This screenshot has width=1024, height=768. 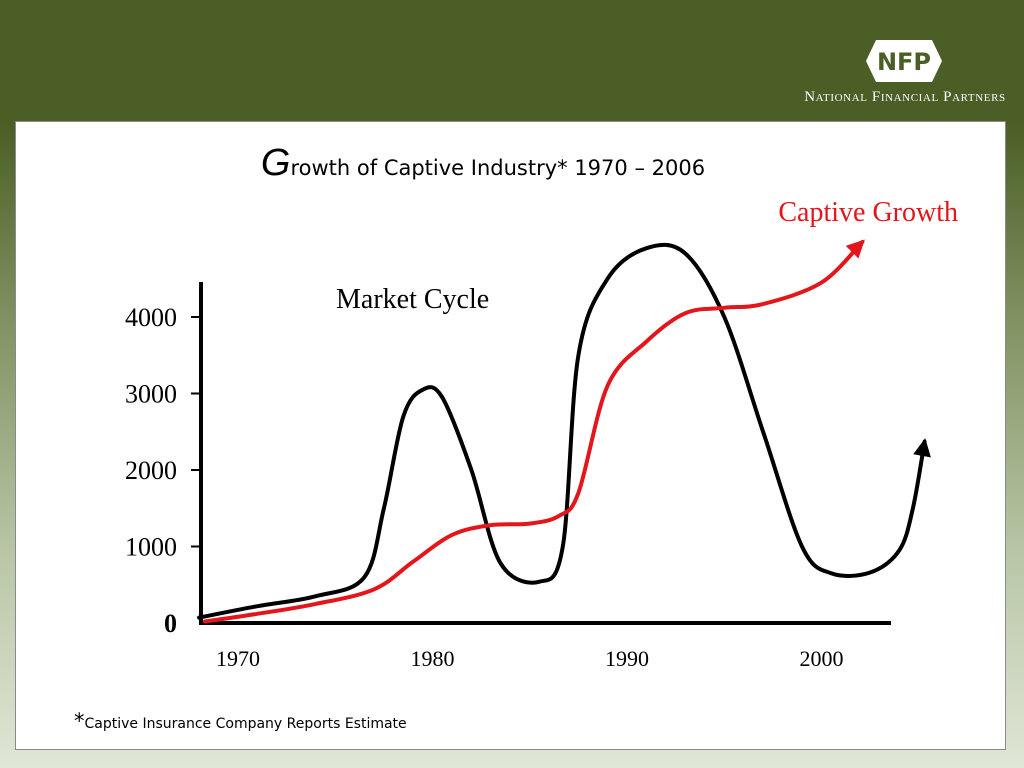 I want to click on footnote-marker: *, so click(x=79, y=721).